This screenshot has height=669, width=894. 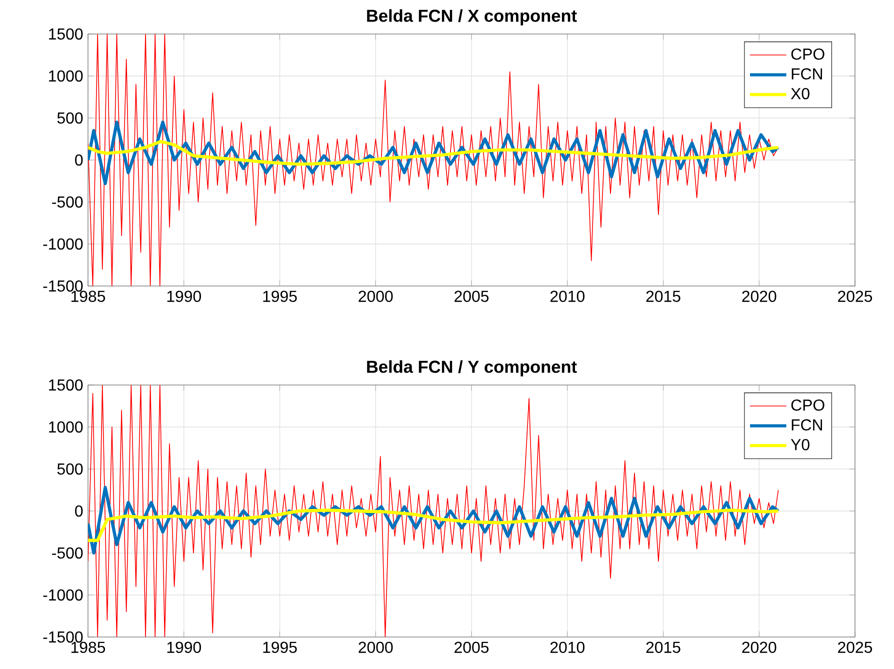 What do you see at coordinates (472, 368) in the screenshot?
I see `chart-title: Belda FCN / Y component` at bounding box center [472, 368].